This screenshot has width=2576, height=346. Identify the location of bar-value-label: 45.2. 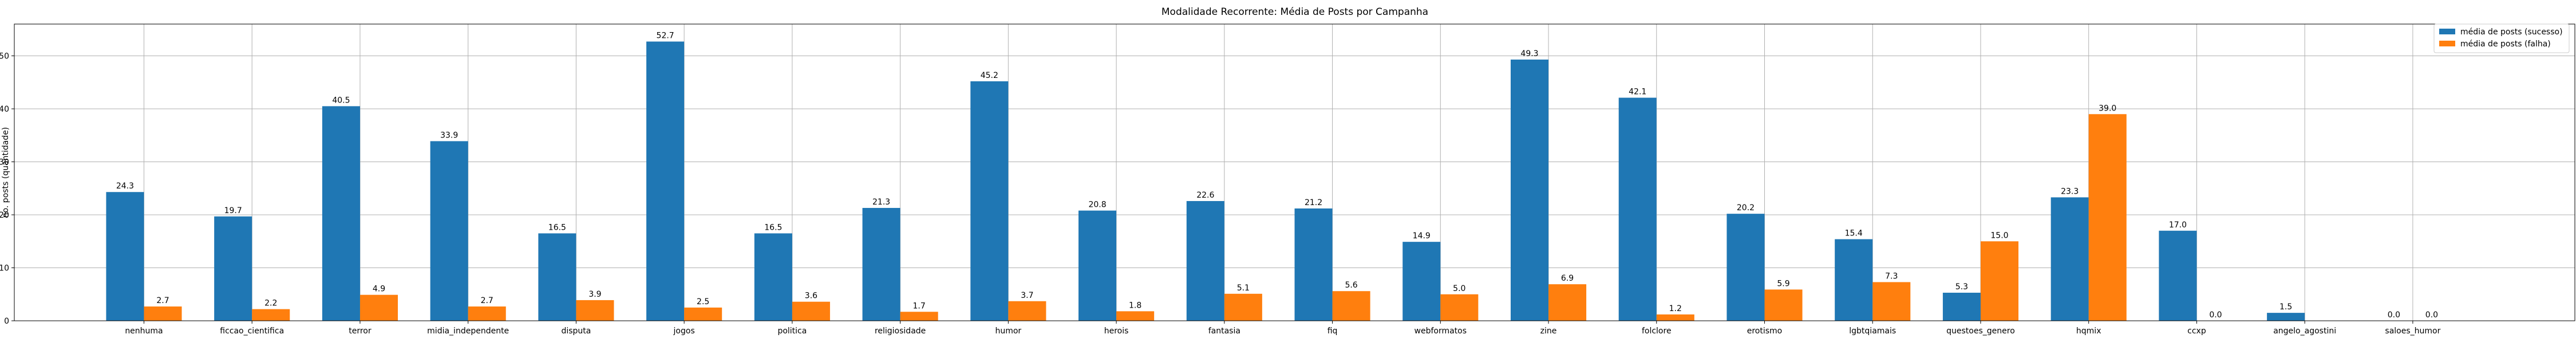
(989, 75).